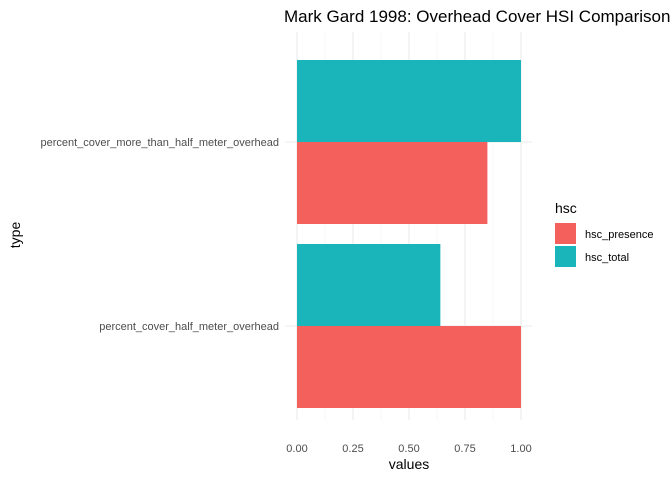  I want to click on legend: hsc hsc_presence hsc_total, so click(604, 233).